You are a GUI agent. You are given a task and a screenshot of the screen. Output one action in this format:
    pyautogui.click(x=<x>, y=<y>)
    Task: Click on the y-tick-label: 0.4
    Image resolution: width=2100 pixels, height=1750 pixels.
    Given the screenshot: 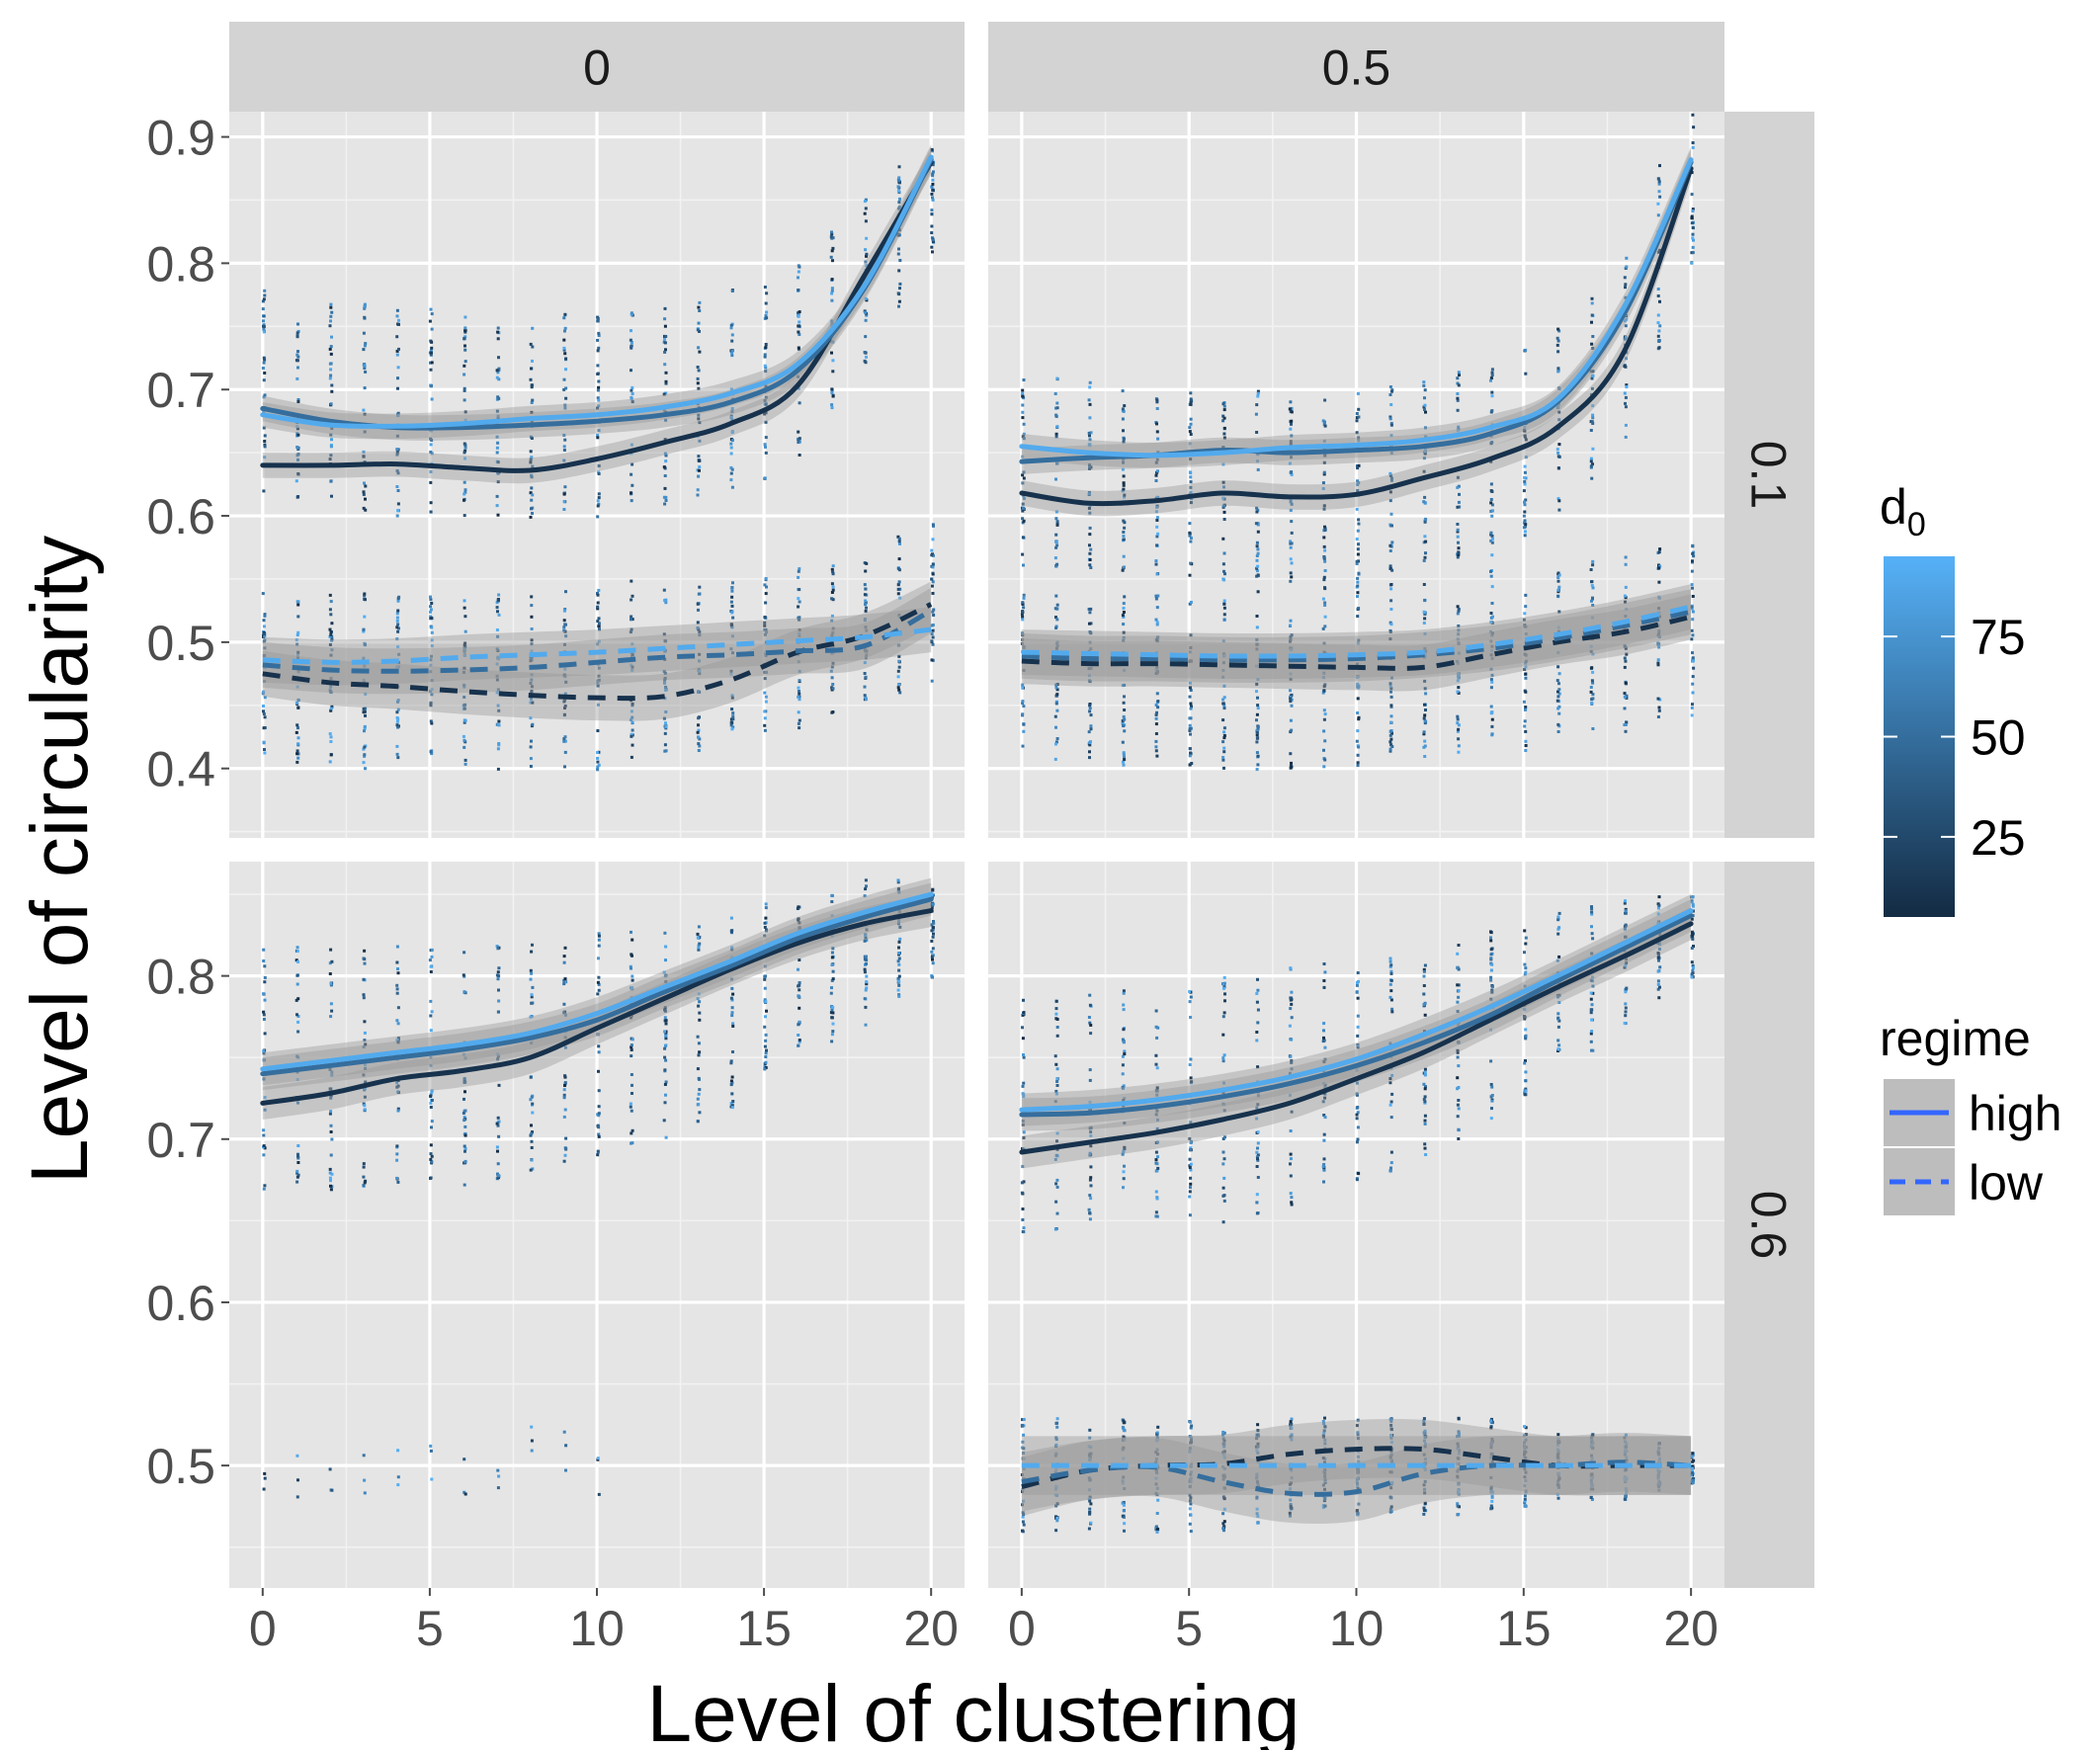 What is the action you would take?
    pyautogui.click(x=180, y=769)
    